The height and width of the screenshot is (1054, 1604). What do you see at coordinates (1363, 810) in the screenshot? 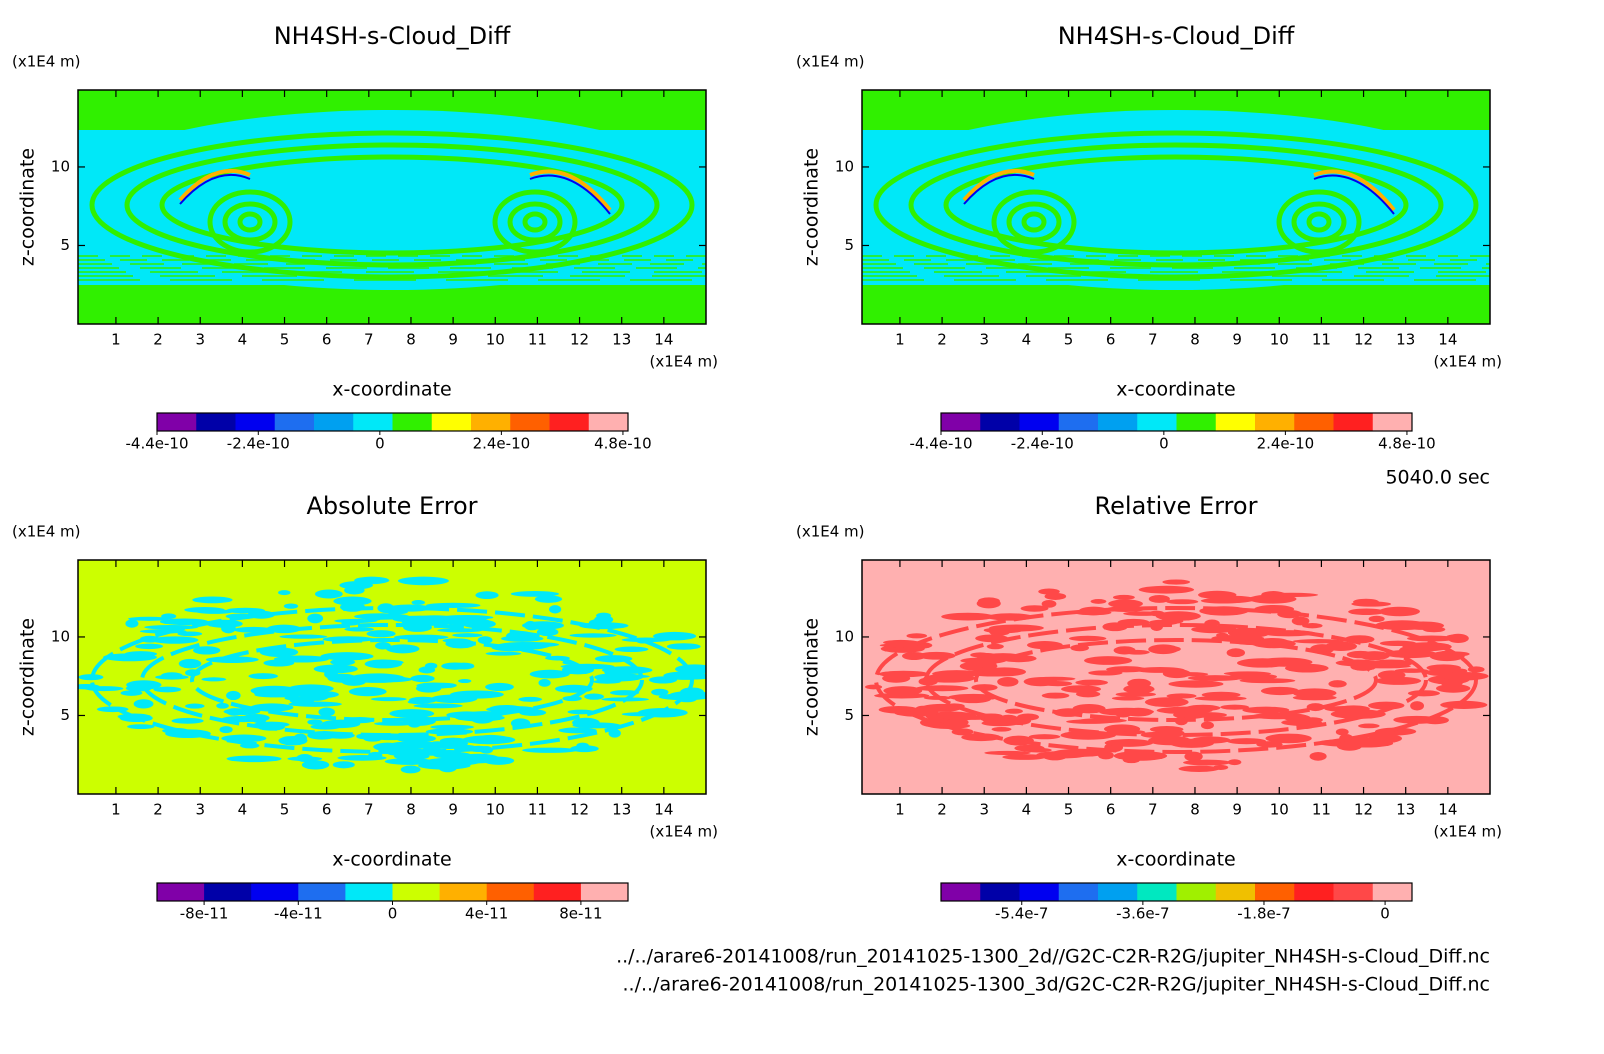
I see `x-tick-label: 12` at bounding box center [1363, 810].